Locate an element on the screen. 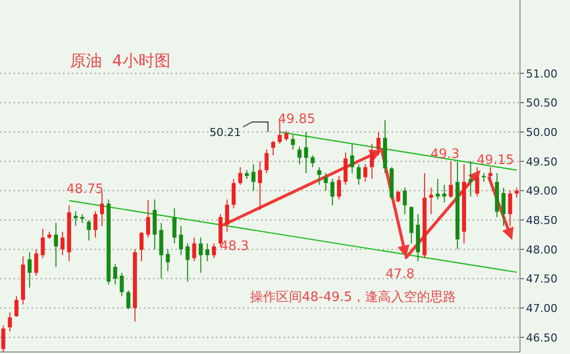 The width and height of the screenshot is (570, 354). y-tick-label: 49.00 is located at coordinates (542, 191).